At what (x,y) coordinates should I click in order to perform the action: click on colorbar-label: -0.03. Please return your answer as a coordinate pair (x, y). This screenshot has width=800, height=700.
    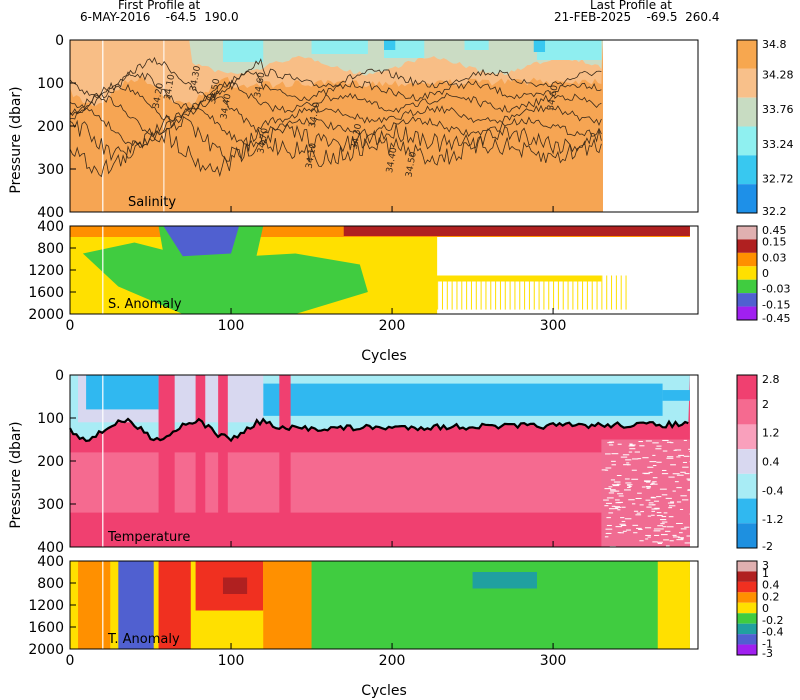
    Looking at the image, I should click on (776, 289).